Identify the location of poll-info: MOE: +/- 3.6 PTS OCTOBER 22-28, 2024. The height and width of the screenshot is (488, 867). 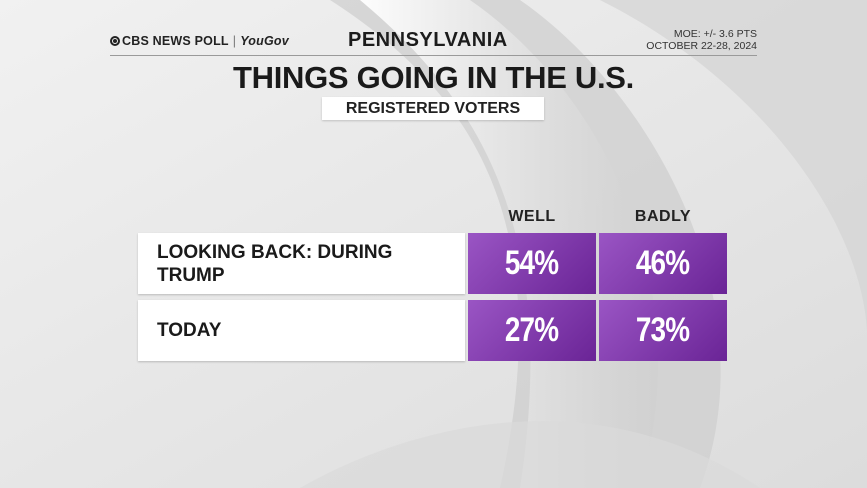
(701, 40).